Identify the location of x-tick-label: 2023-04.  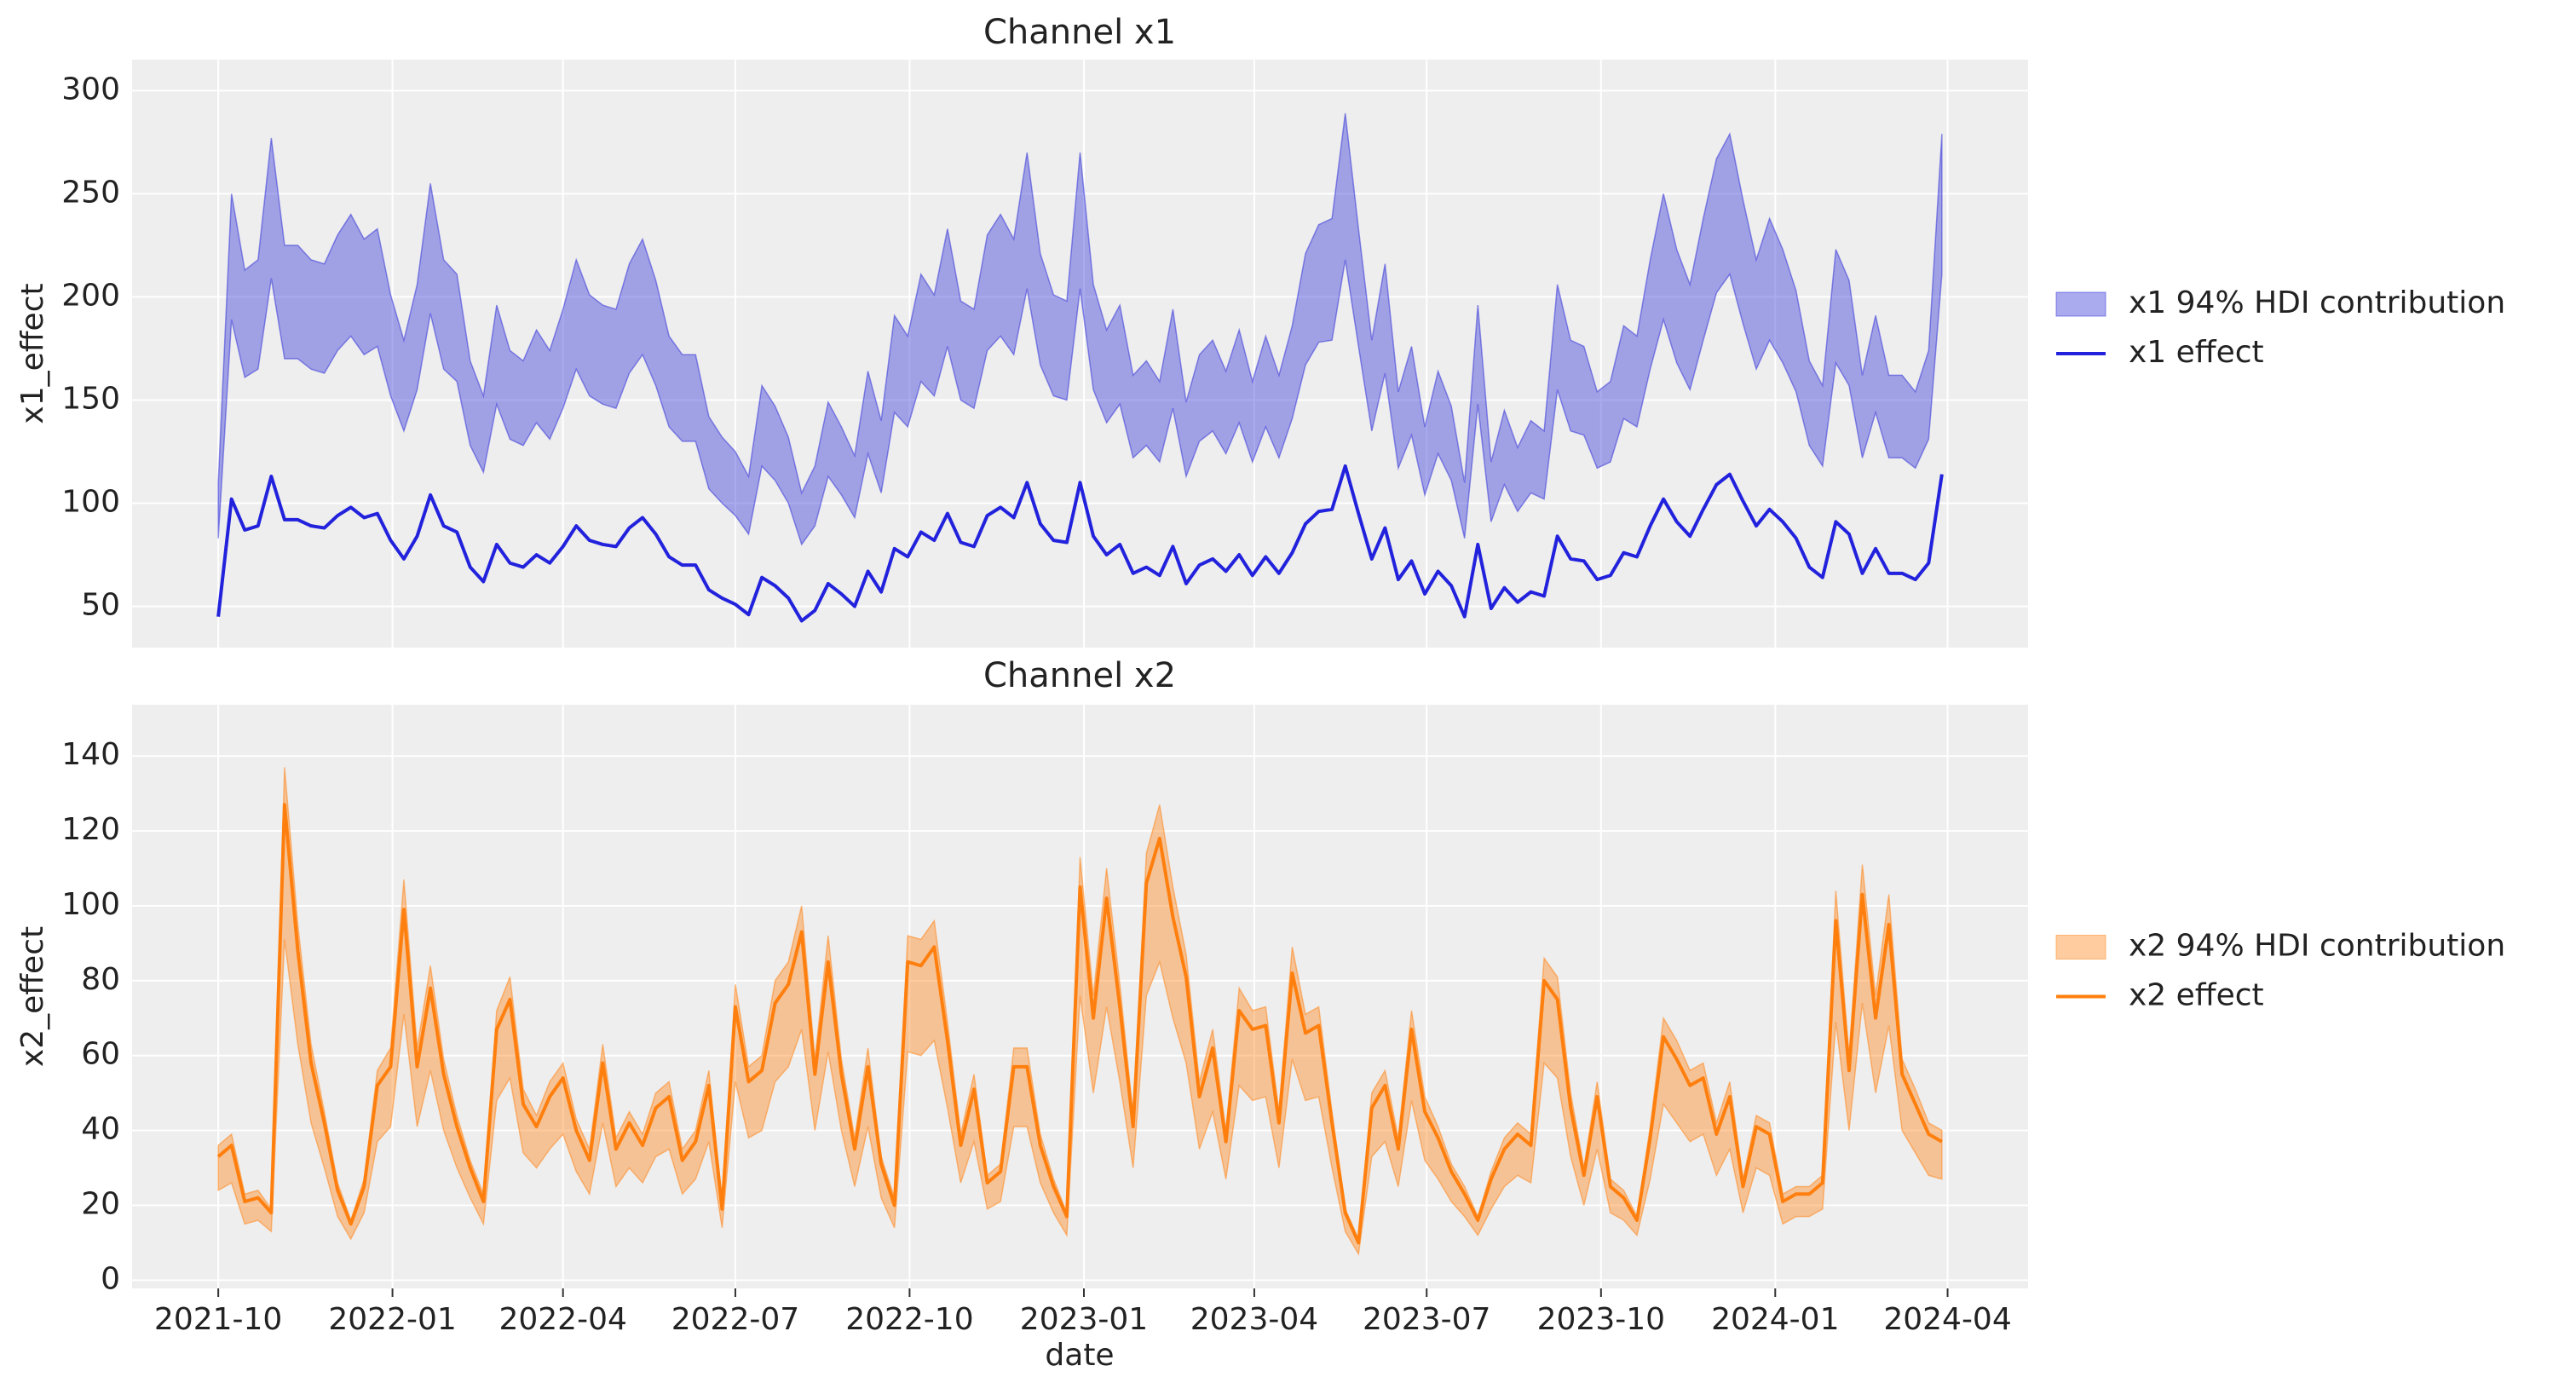
(1254, 1320).